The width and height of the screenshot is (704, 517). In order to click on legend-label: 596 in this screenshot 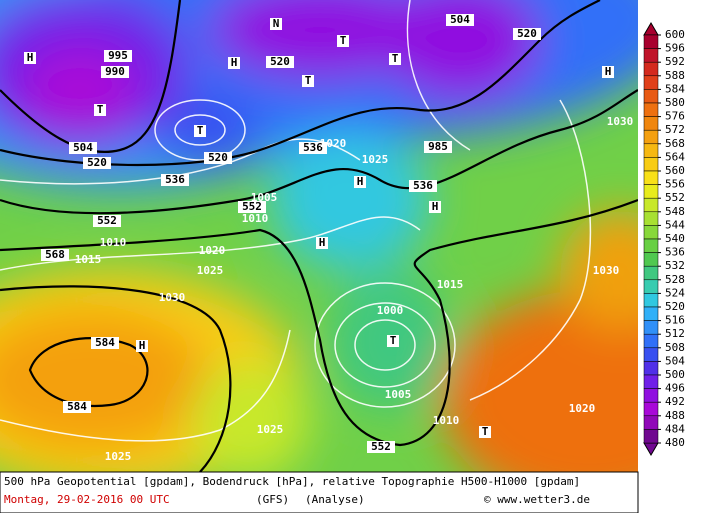, I will do `click(675, 48)`.